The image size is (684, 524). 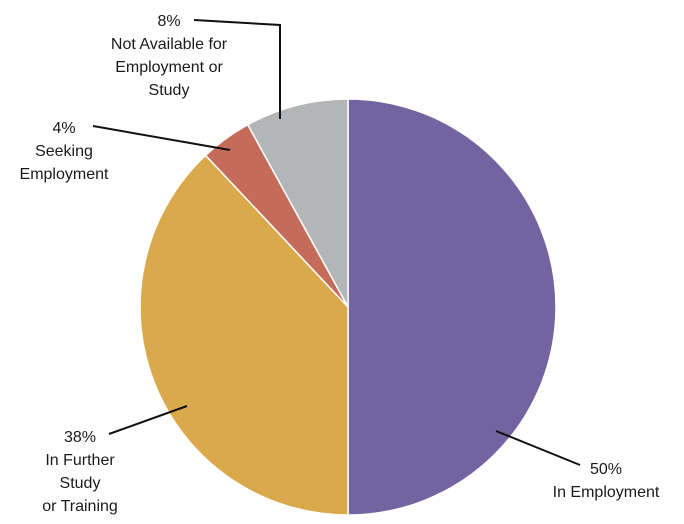 What do you see at coordinates (80, 506) in the screenshot?
I see `slice-name-line-1-3: or Training` at bounding box center [80, 506].